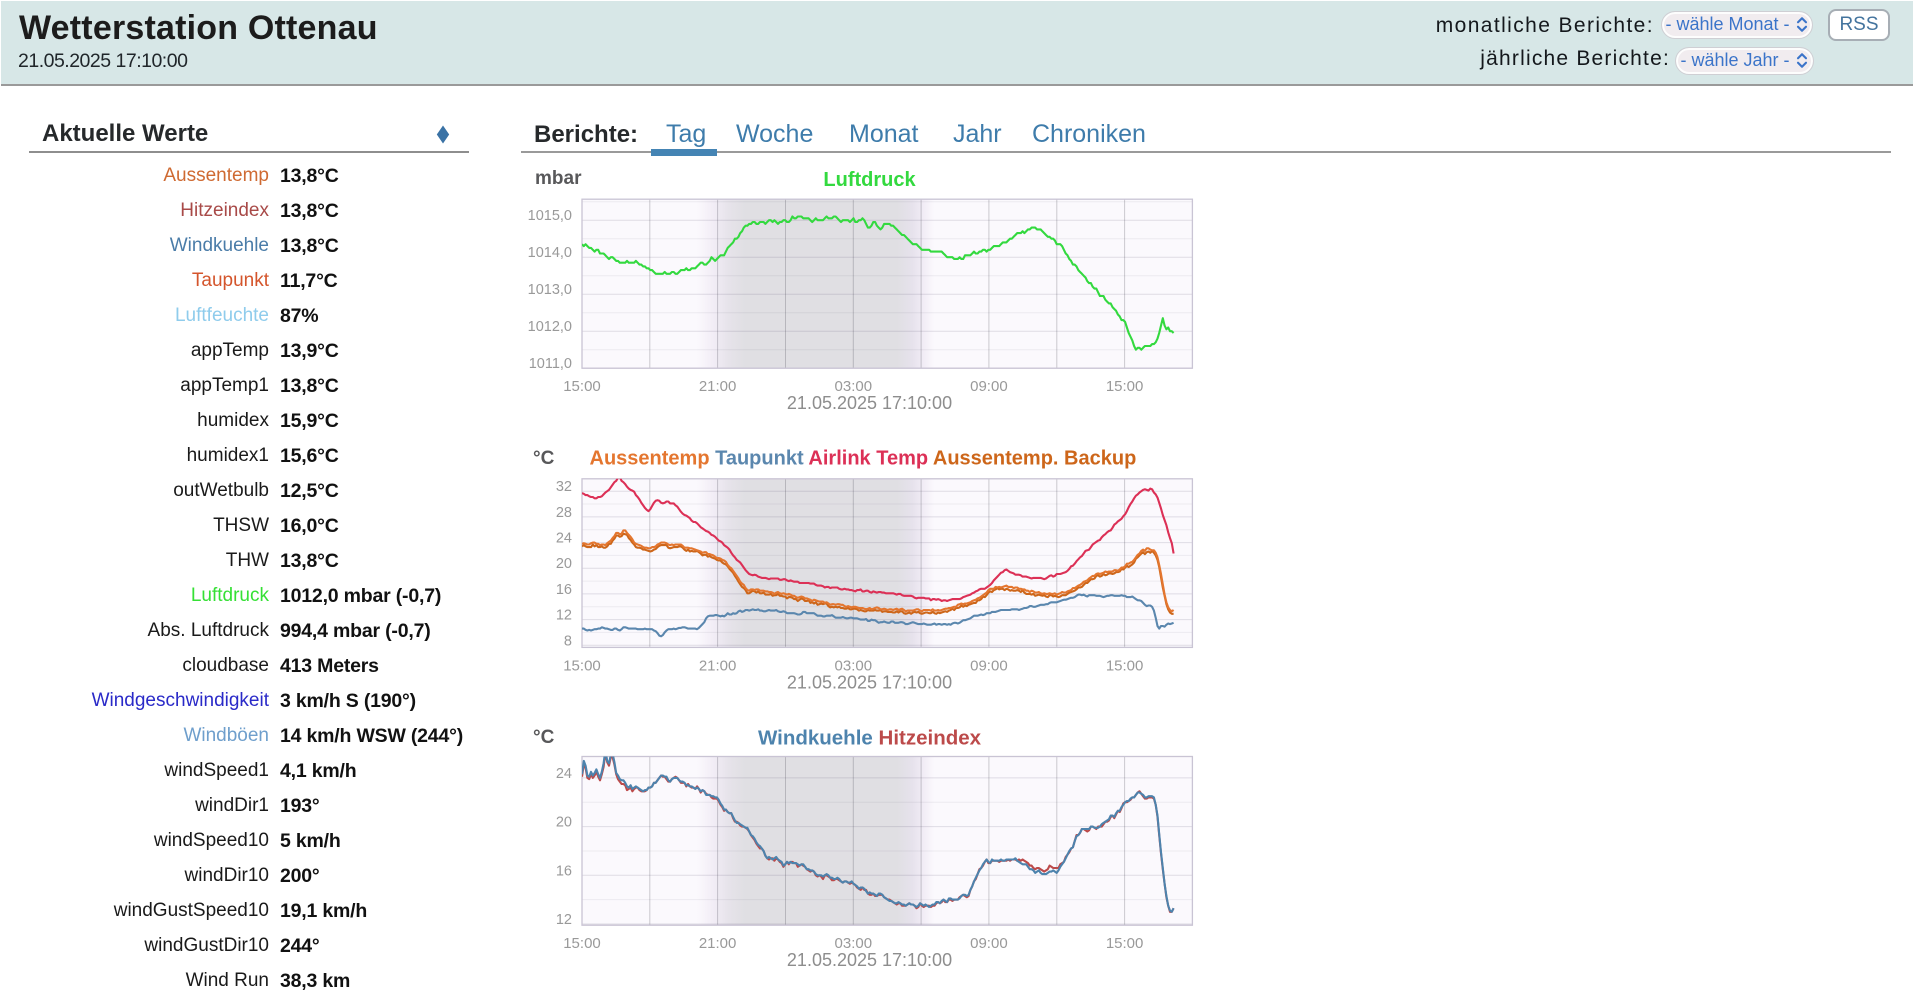 This screenshot has width=1920, height=1005. Describe the element at coordinates (550, 253) in the screenshot. I see `svg-text: 1014,0` at that location.